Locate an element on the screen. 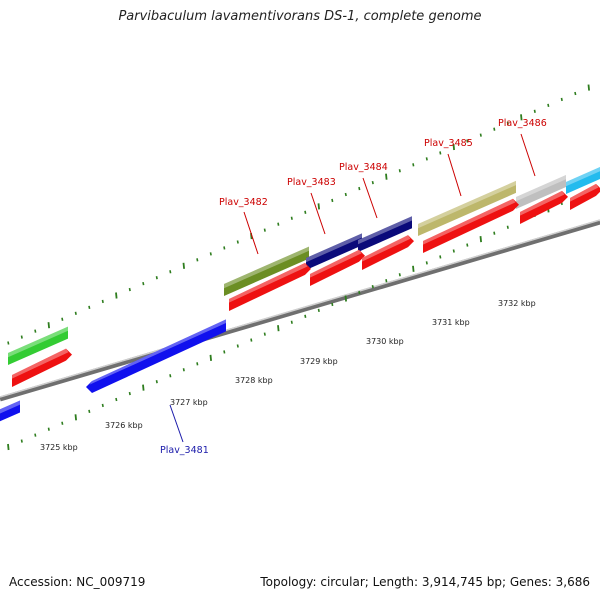  gene-bar-navy is located at coordinates (334, 251).